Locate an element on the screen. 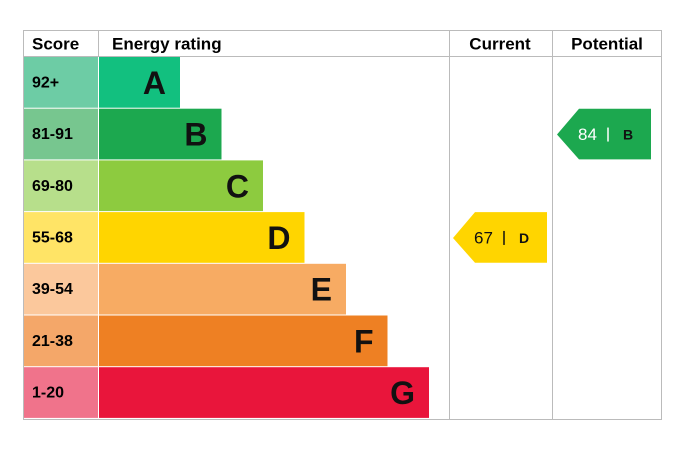  score-label: 92+ is located at coordinates (45, 82).